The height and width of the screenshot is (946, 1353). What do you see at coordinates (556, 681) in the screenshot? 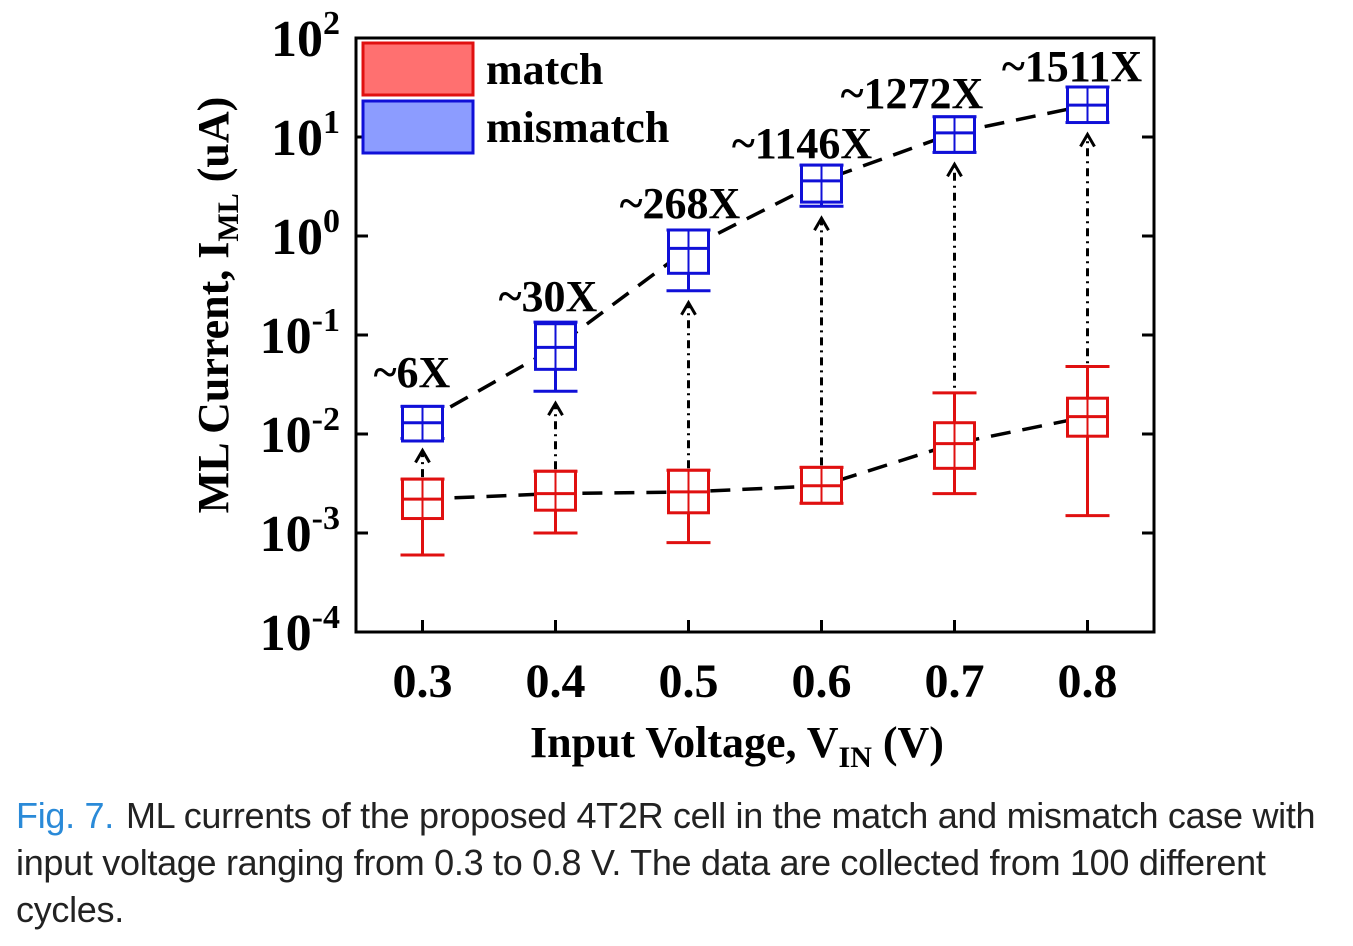
I see `x-tick-label: 0.4` at bounding box center [556, 681].